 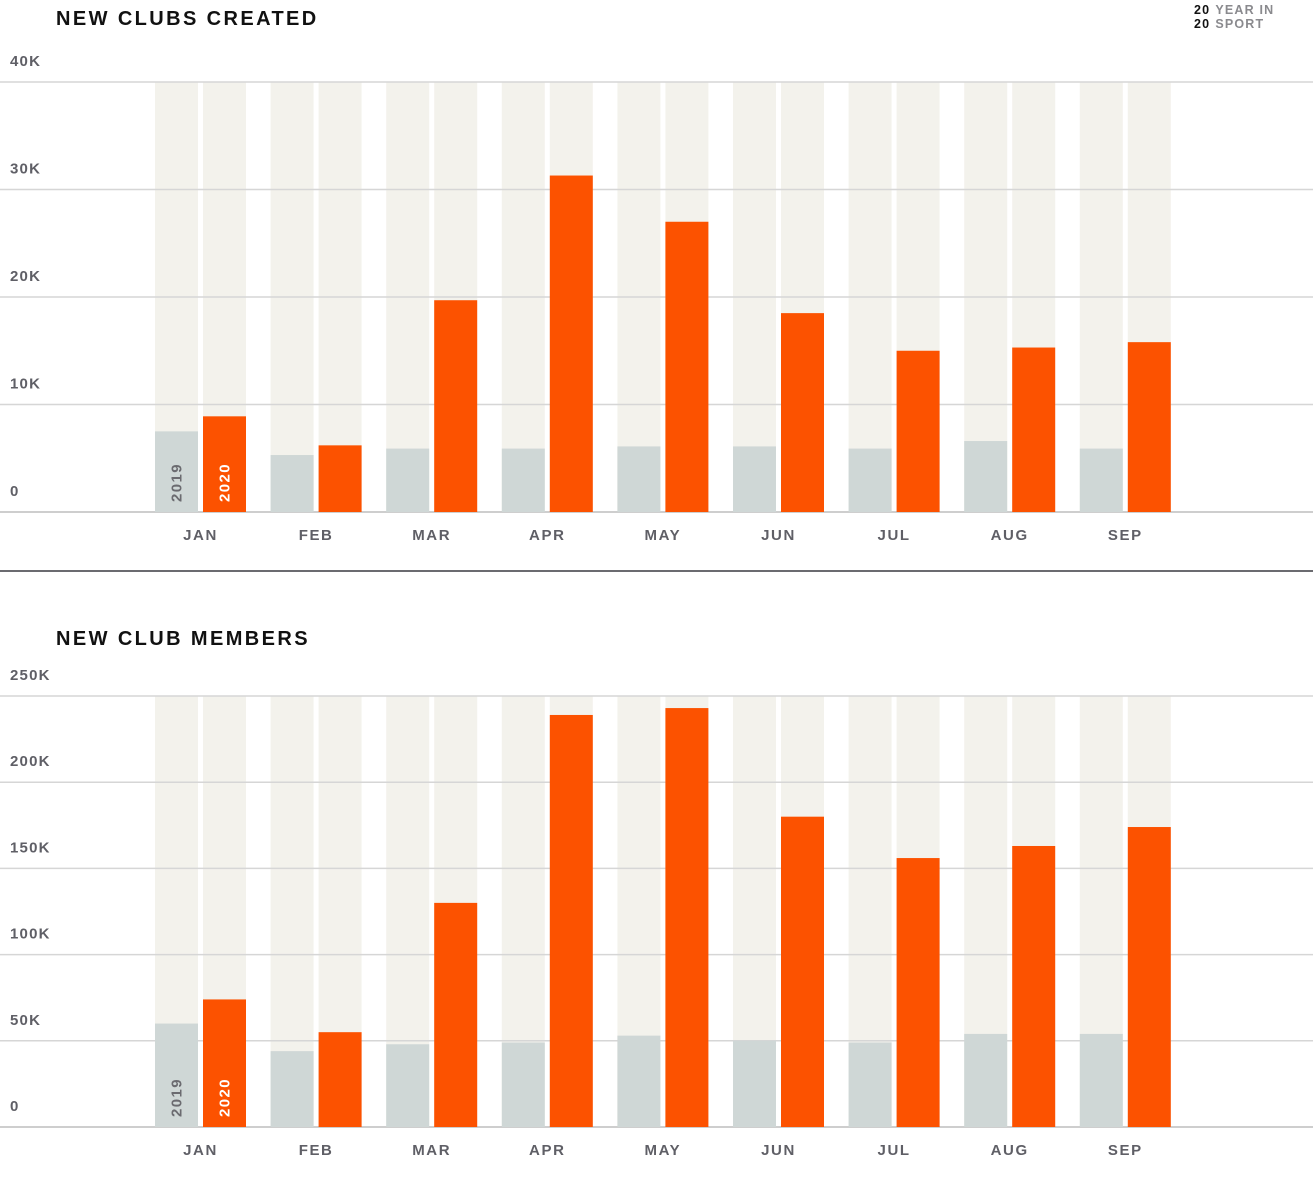 I want to click on year-in-sport-logo: 20 YEAR IN 20 SPORT, so click(x=1234, y=17).